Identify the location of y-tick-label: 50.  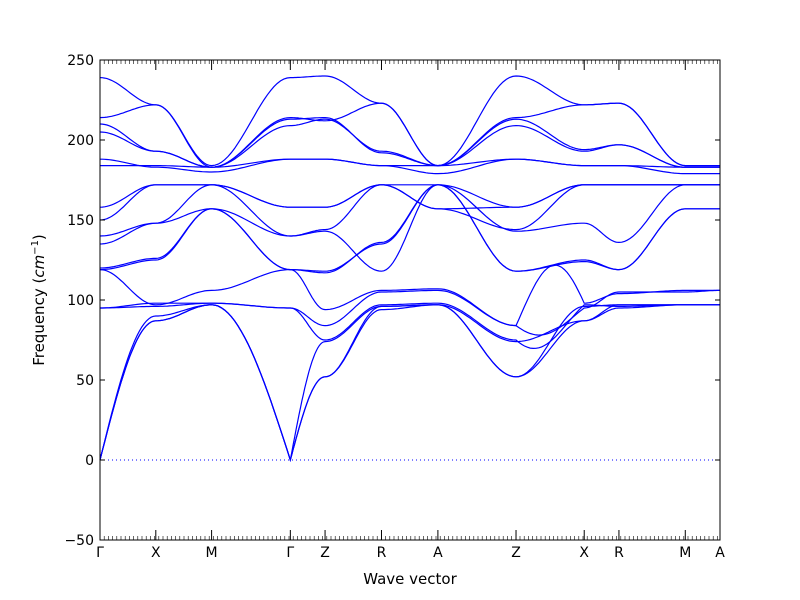
(85, 381).